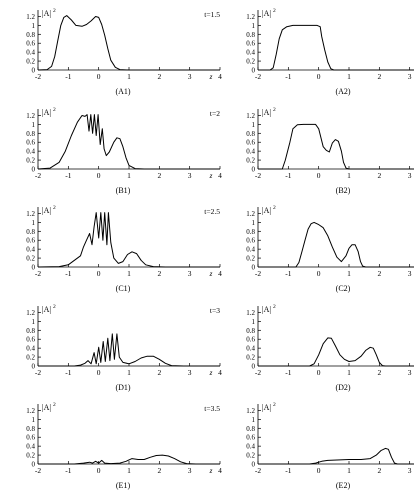 This screenshot has width=414, height=500. What do you see at coordinates (122, 387) in the screenshot?
I see `panel-label: (D1)` at bounding box center [122, 387].